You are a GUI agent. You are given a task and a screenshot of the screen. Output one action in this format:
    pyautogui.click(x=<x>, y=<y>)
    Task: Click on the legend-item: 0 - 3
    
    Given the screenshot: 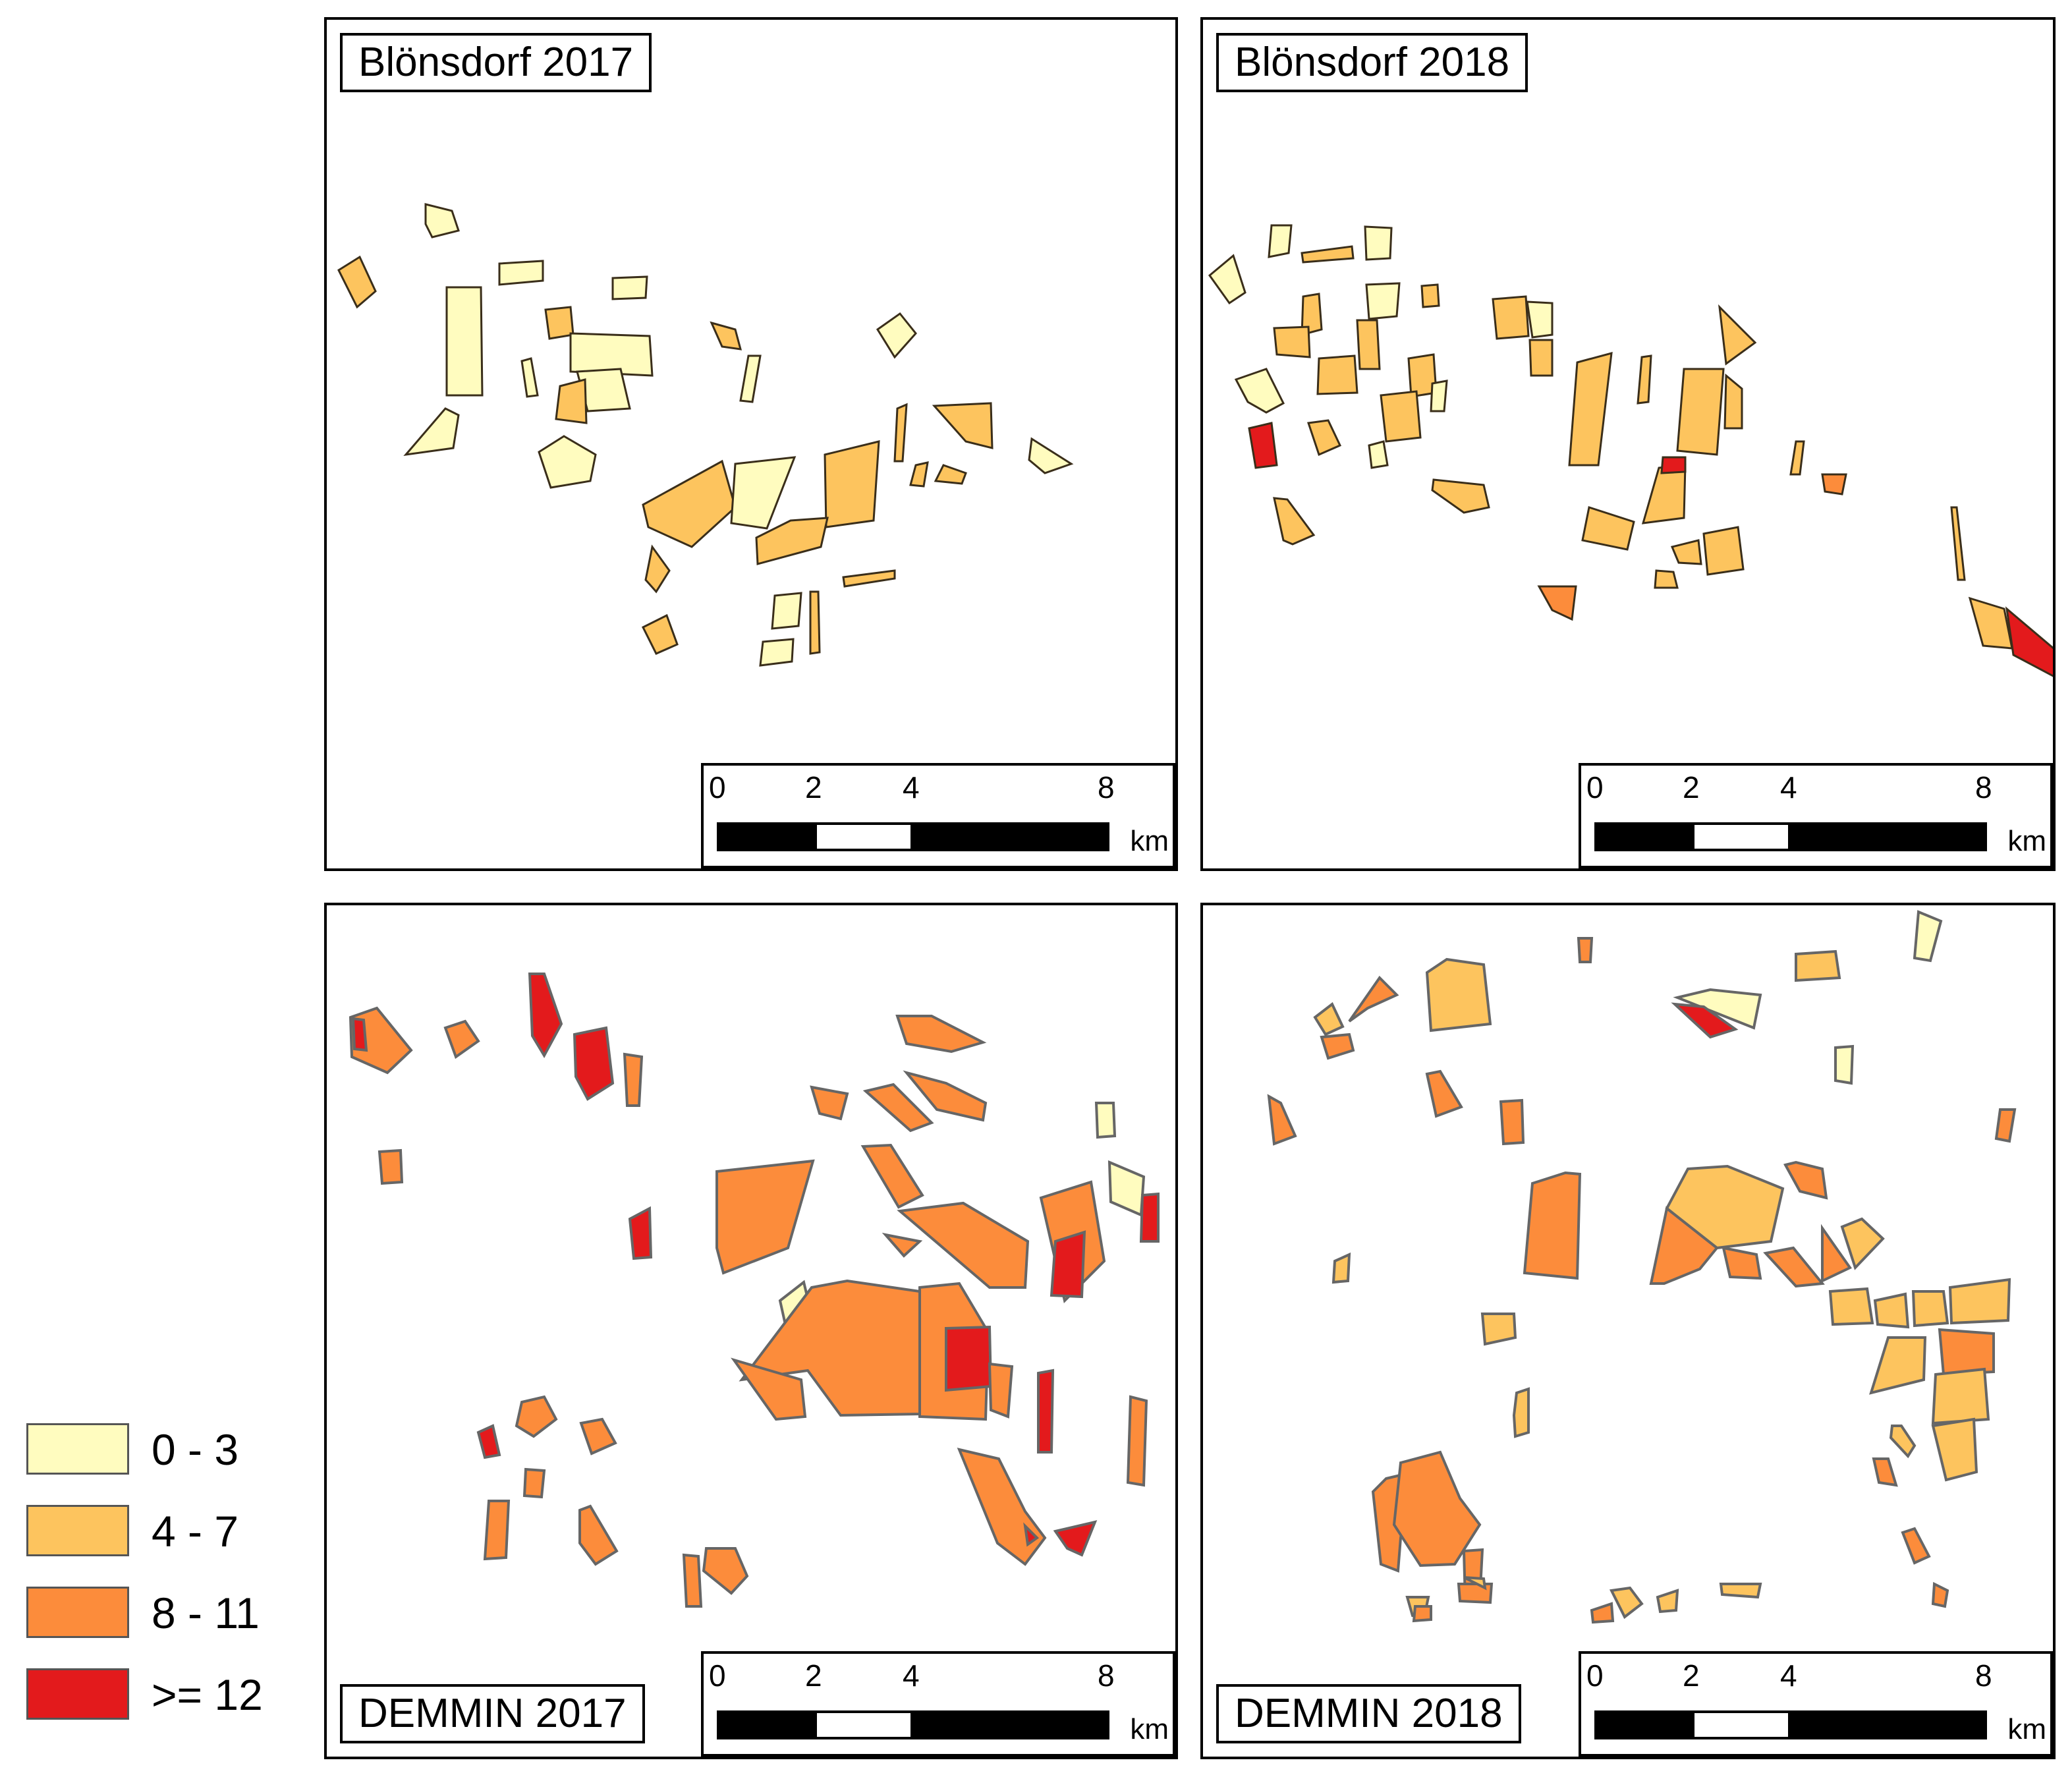 What is the action you would take?
    pyautogui.click(x=171, y=1454)
    